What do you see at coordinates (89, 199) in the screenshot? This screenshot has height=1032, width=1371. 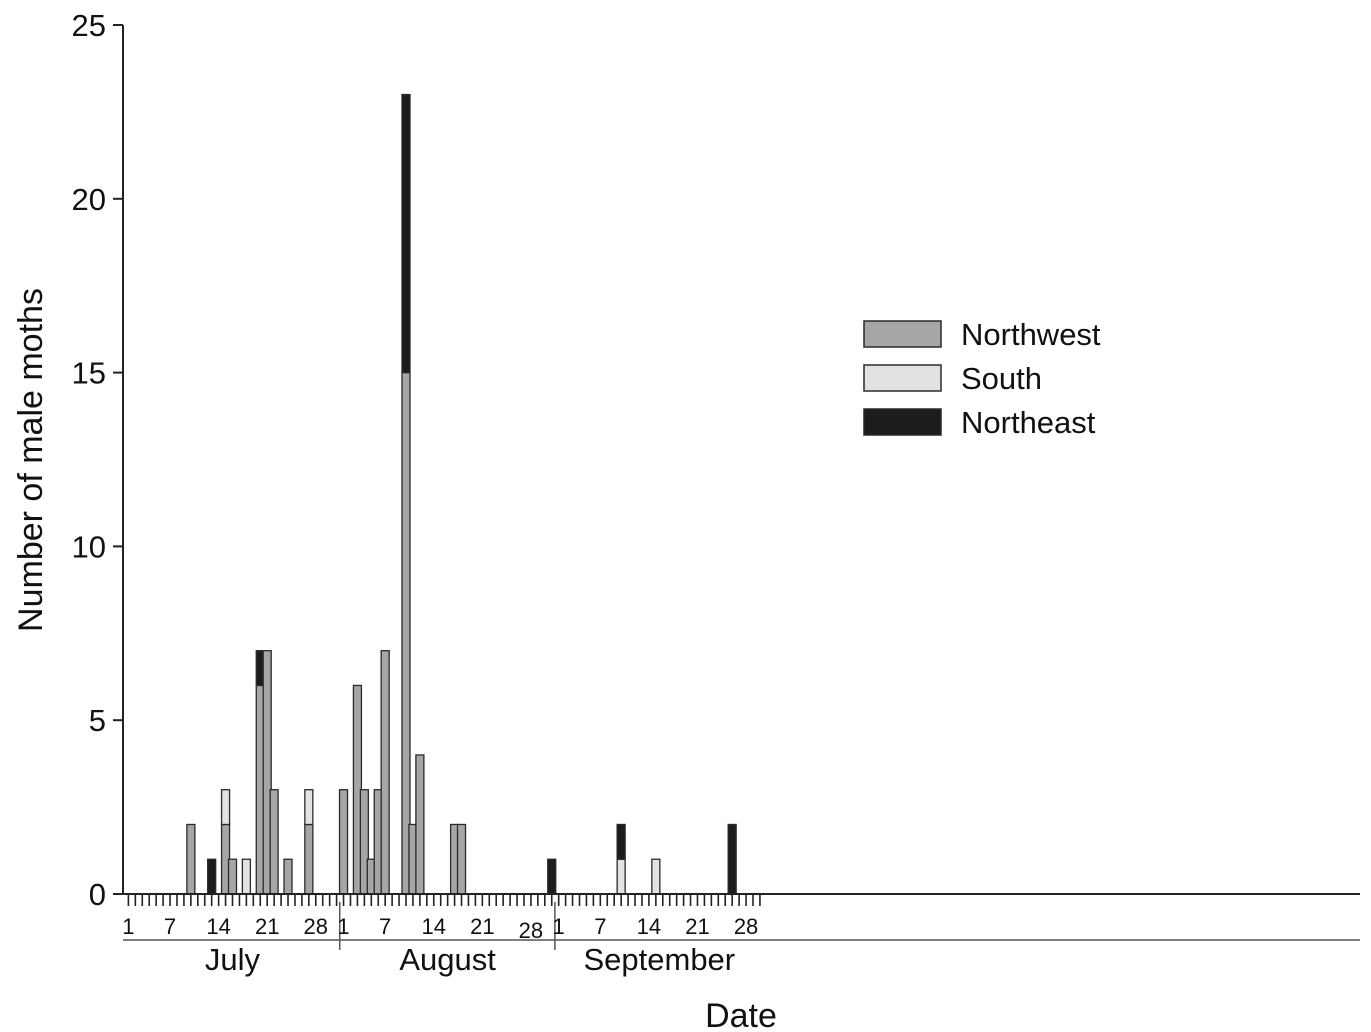 I see `y-tick-label: 20` at bounding box center [89, 199].